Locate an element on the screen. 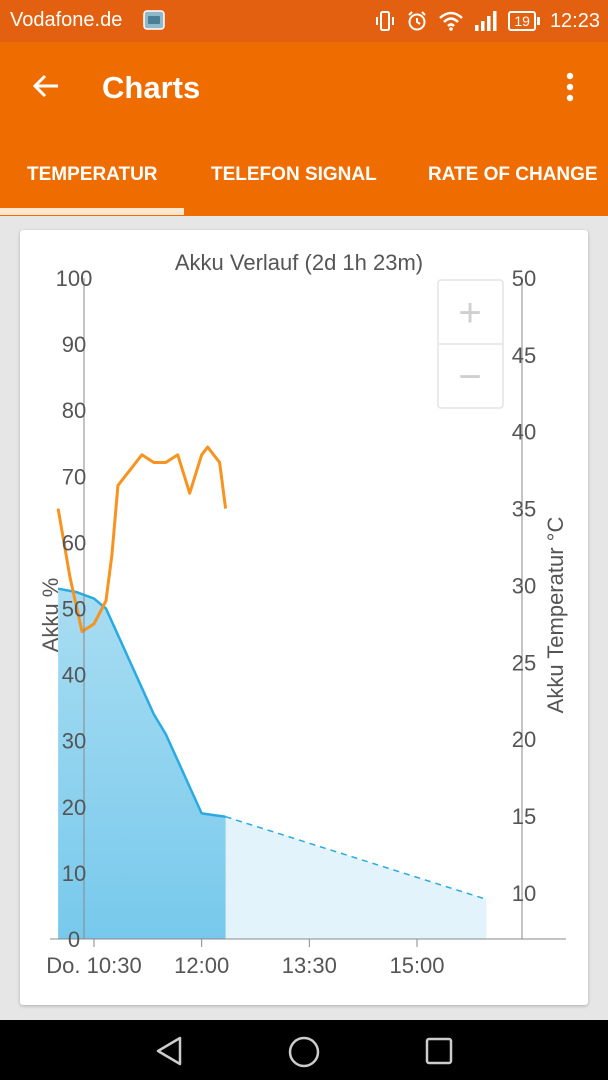 Image resolution: width=608 pixels, height=1080 pixels. left-tick-label: 10 is located at coordinates (74, 873).